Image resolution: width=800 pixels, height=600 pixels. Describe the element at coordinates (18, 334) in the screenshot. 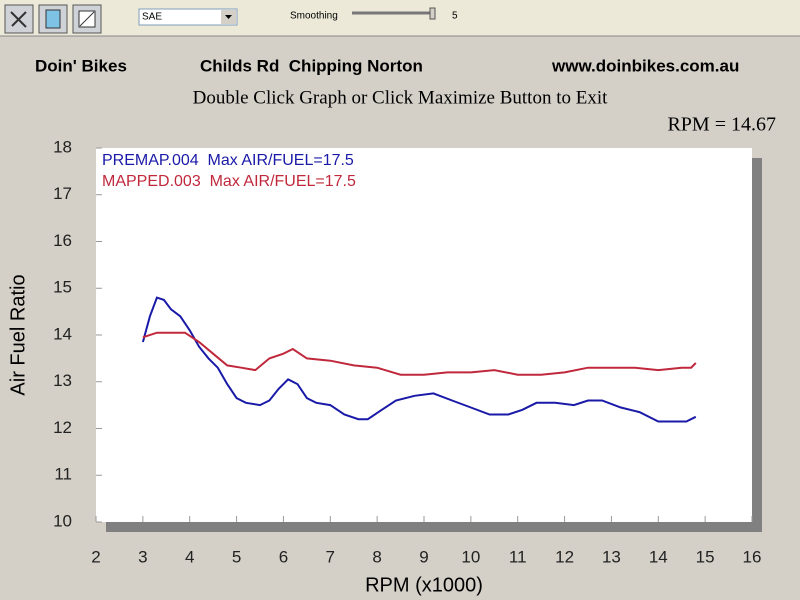

I see `y-axis-title: Air Fuel Ratio` at that location.